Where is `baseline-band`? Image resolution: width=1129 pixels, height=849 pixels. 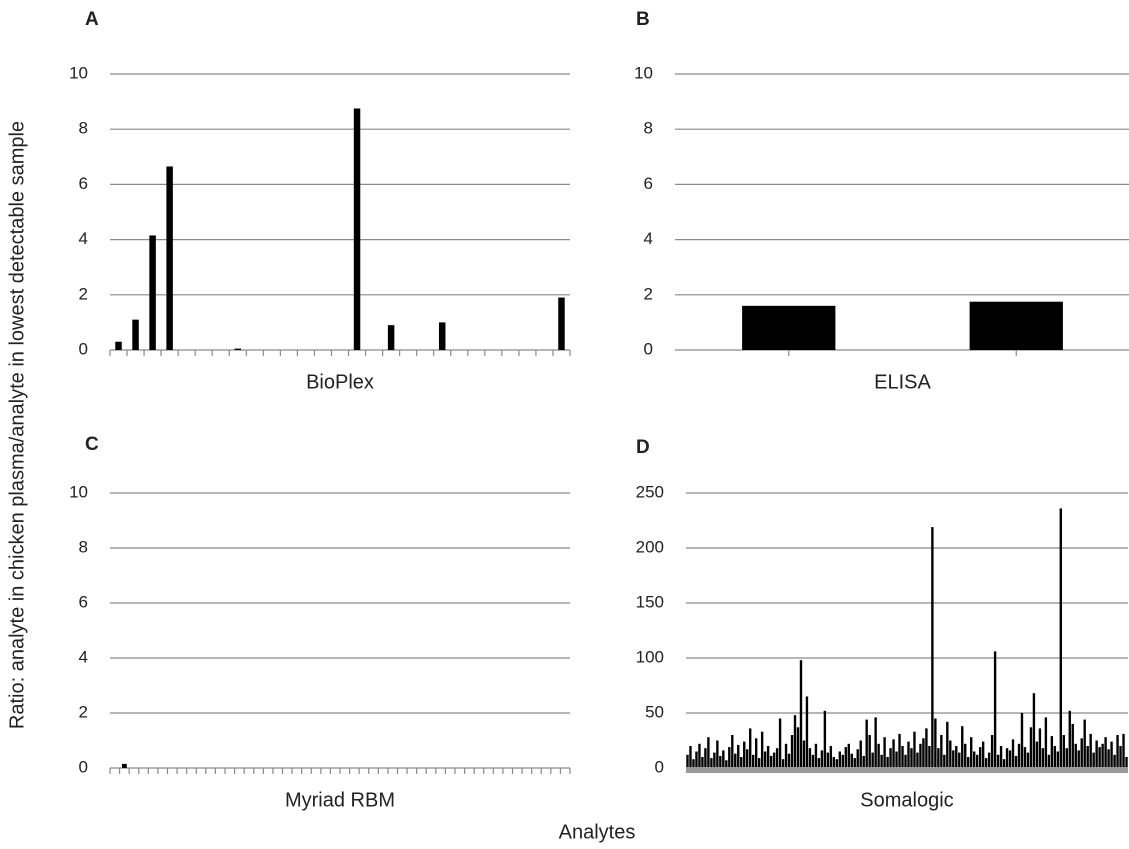
baseline-band is located at coordinates (907, 770).